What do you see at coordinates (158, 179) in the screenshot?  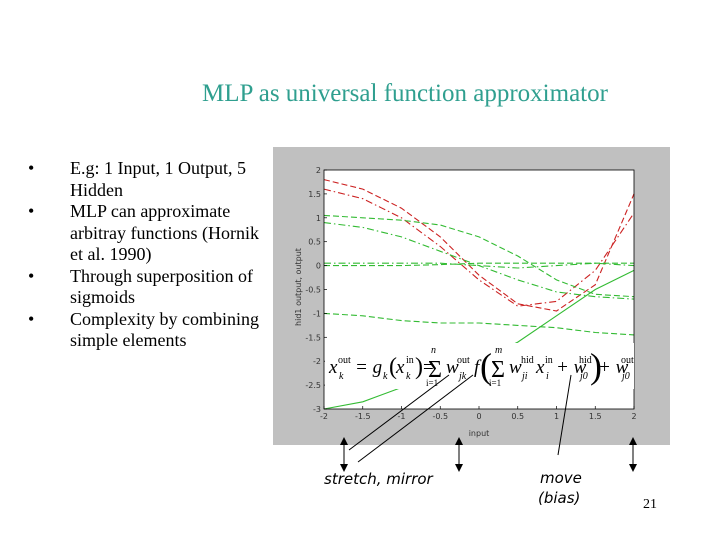 I see `bullet-text: E.g: 1 Input, 1 Output, 5 Hidden` at bounding box center [158, 179].